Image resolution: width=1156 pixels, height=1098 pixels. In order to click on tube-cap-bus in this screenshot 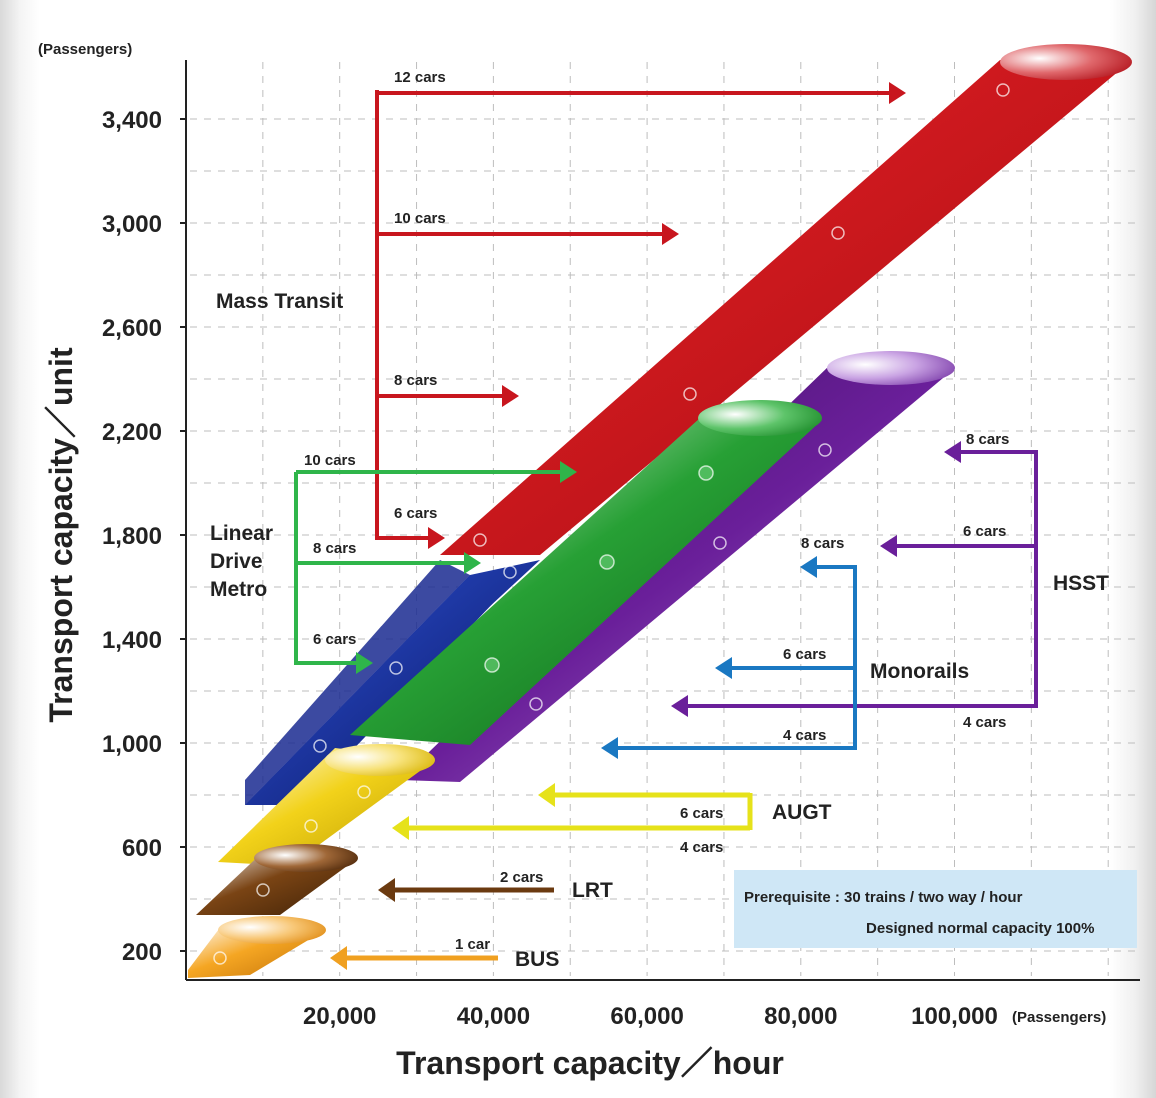, I will do `click(272, 930)`.